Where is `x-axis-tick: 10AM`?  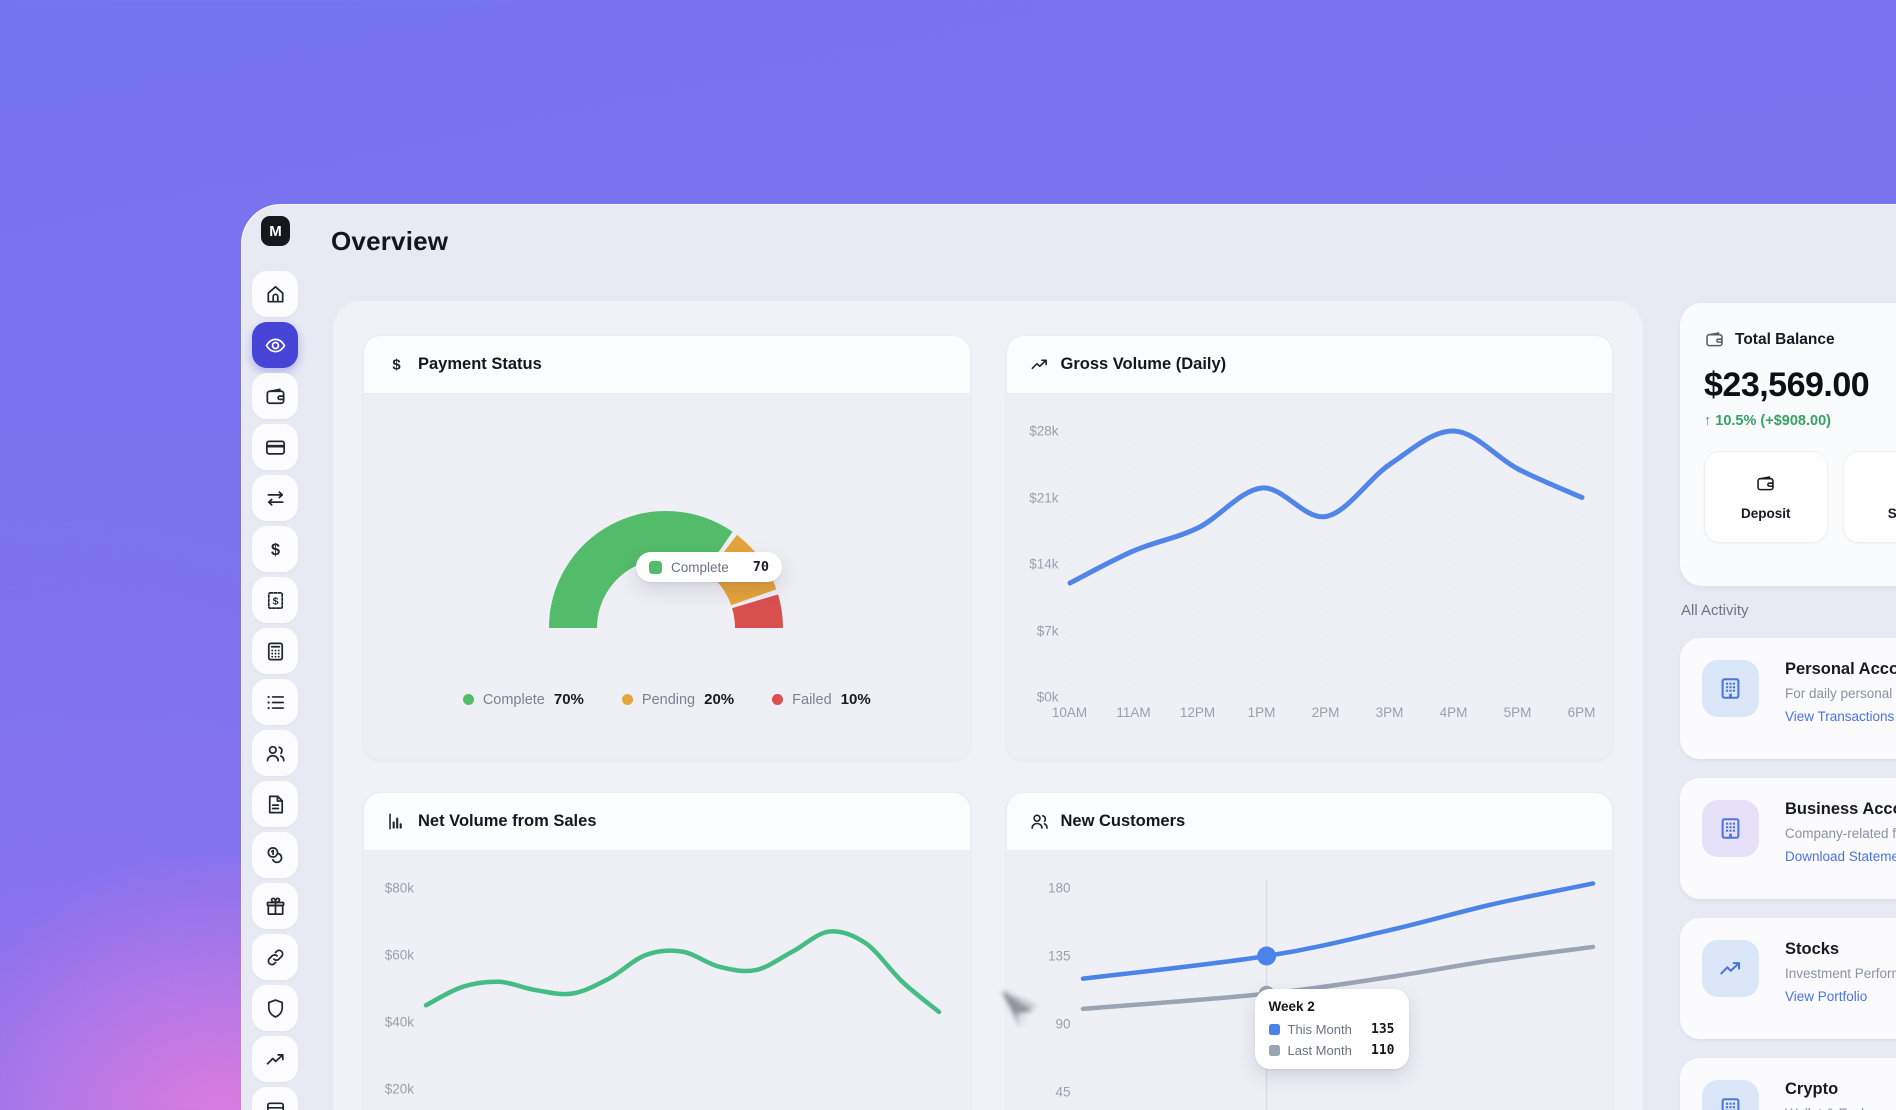 x-axis-tick: 10AM is located at coordinates (1069, 712).